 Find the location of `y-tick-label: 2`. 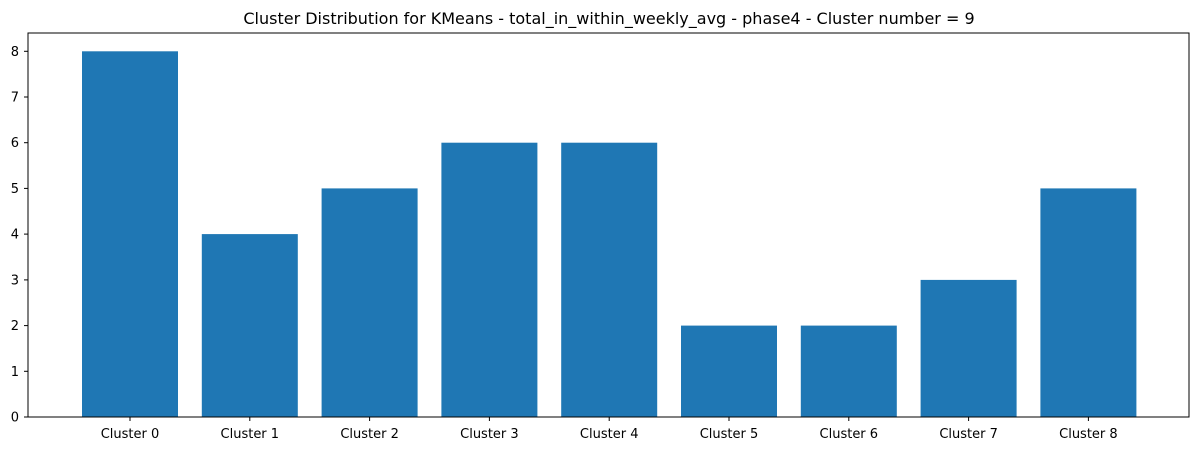

y-tick-label: 2 is located at coordinates (15, 326).